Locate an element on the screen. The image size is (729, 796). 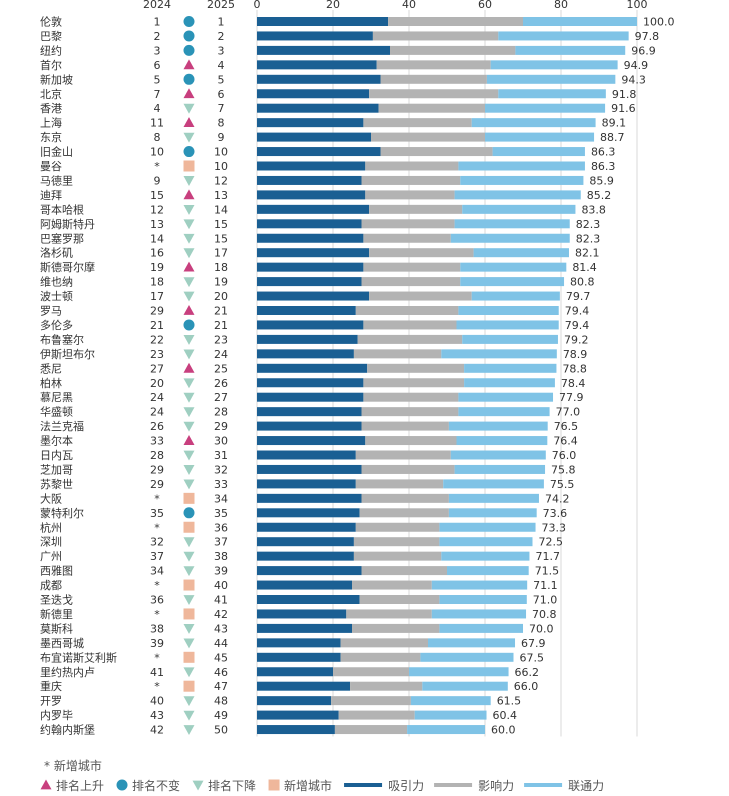
city-name: 成都 is located at coordinates (51, 585).